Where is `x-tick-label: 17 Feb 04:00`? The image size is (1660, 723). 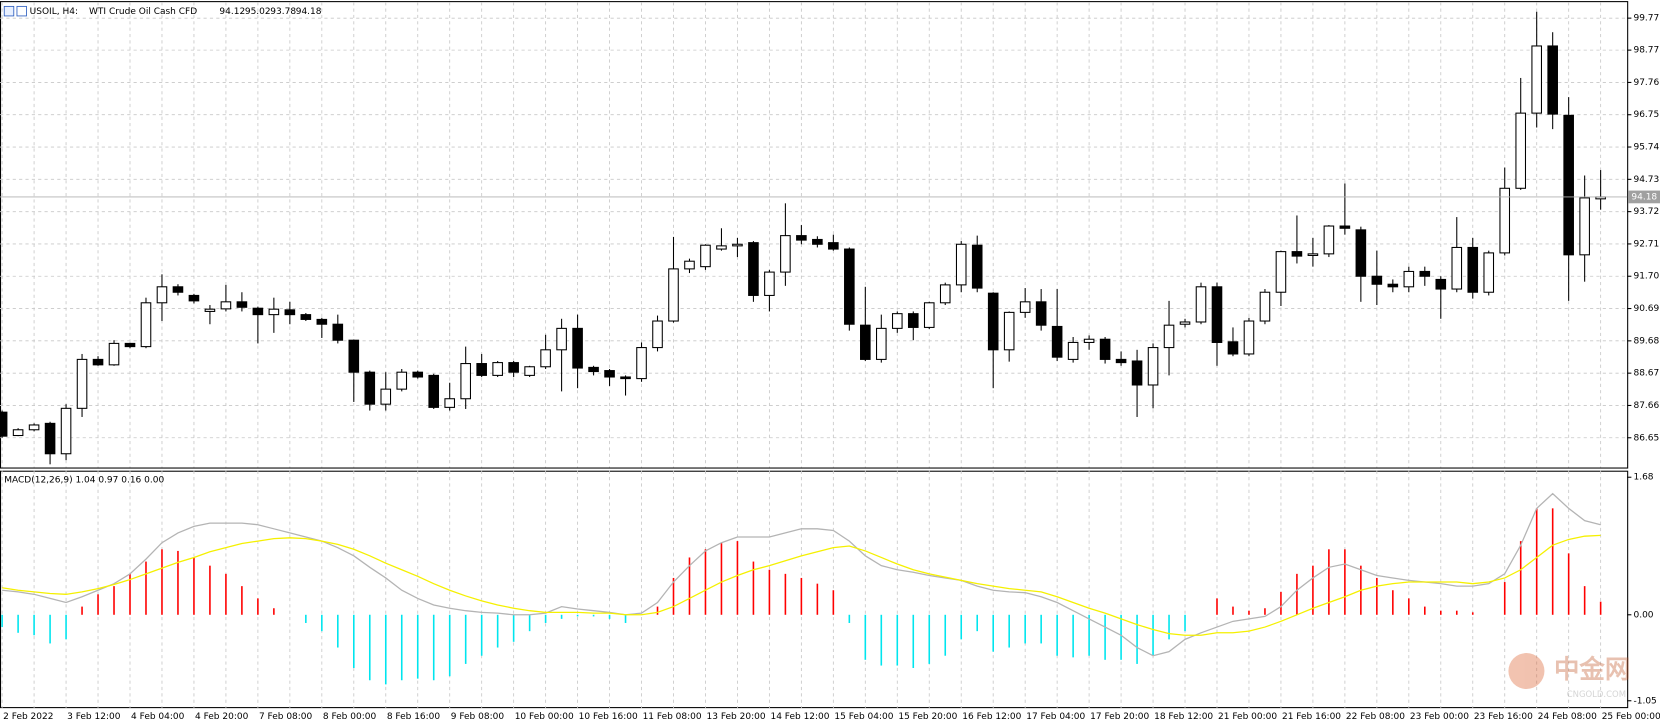 x-tick-label: 17 Feb 04:00 is located at coordinates (1055, 717).